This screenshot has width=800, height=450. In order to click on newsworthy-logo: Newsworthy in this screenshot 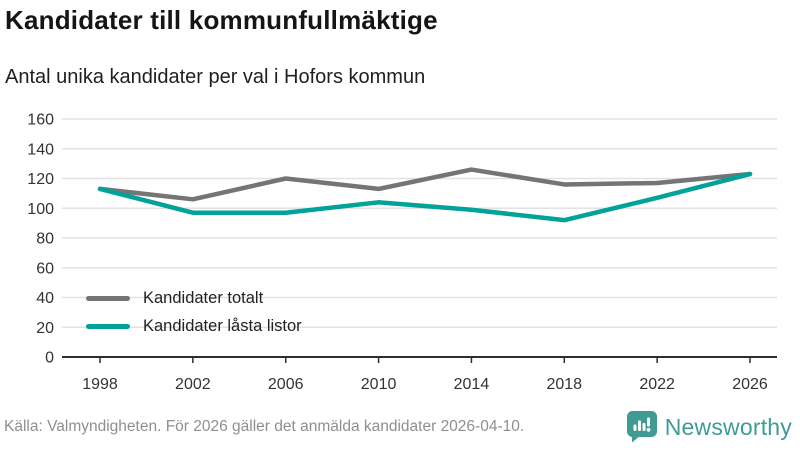, I will do `click(709, 427)`.